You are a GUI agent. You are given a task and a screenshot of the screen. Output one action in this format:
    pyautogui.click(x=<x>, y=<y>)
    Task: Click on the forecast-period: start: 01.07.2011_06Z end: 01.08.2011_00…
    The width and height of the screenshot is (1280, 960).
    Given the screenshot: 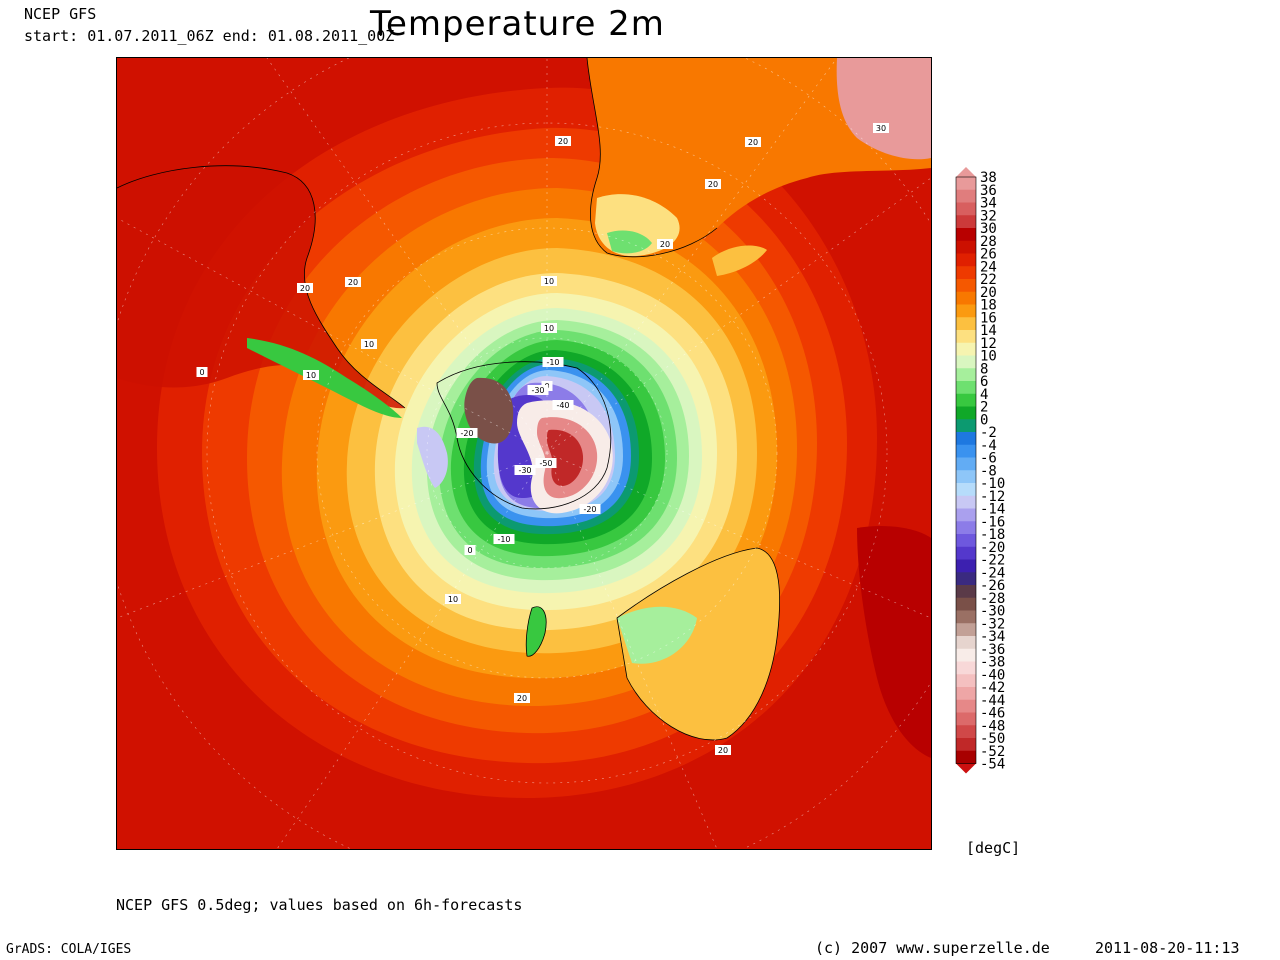 What is the action you would take?
    pyautogui.click(x=209, y=36)
    